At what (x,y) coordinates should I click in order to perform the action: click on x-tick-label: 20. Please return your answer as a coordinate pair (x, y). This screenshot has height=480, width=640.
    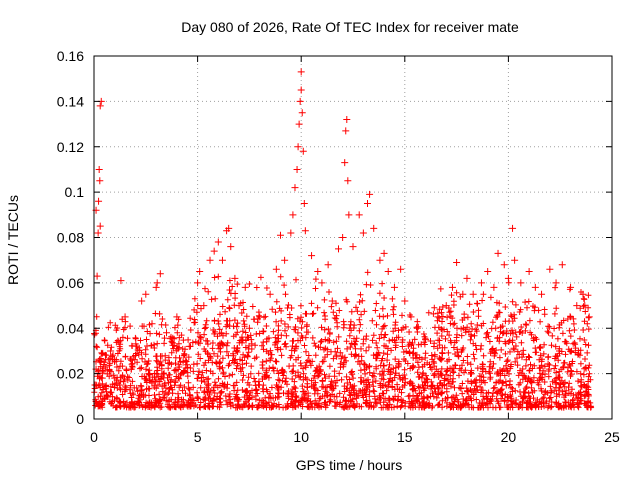
    Looking at the image, I should click on (509, 437).